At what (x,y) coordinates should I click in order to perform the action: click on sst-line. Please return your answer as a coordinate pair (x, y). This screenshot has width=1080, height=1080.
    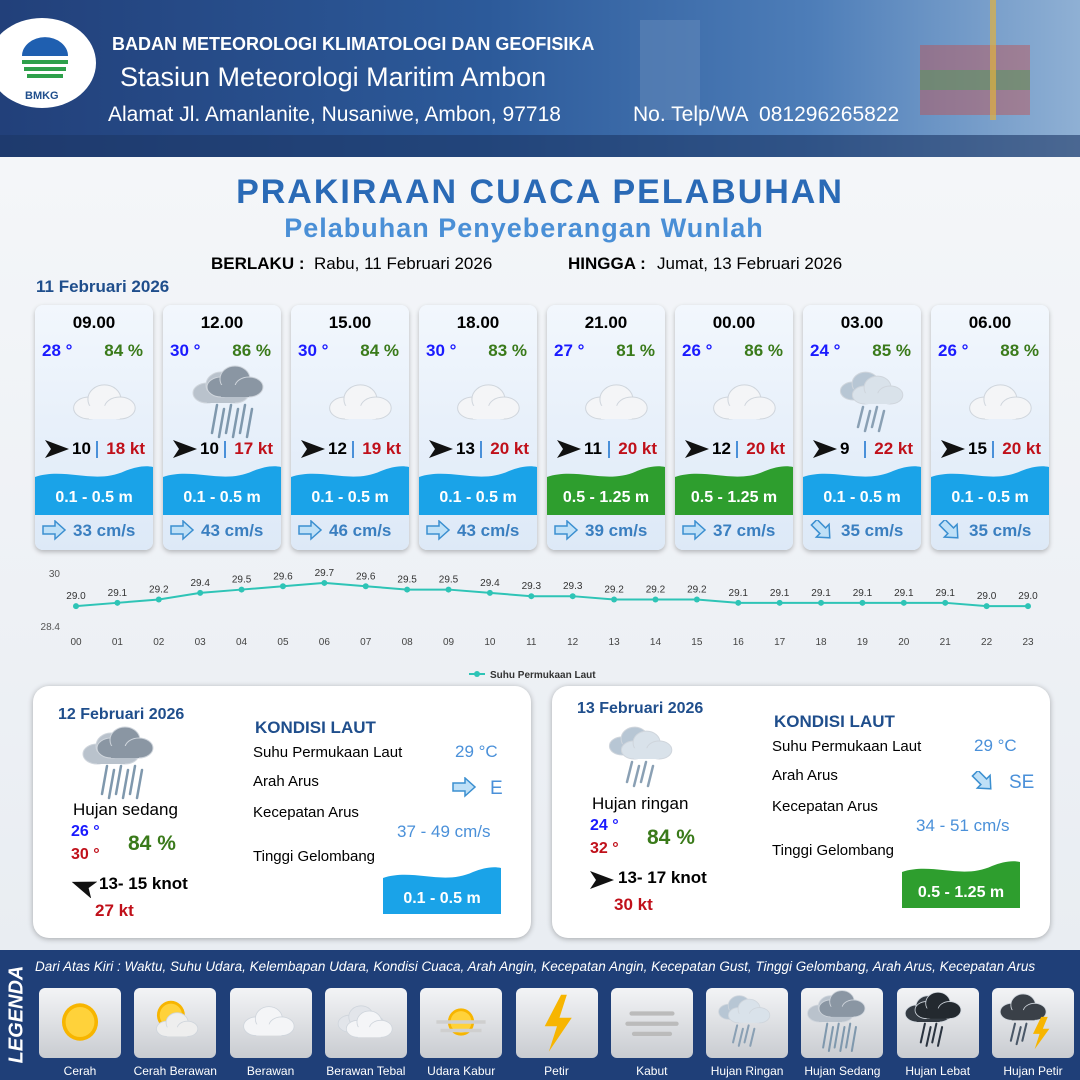
    Looking at the image, I should click on (551, 594).